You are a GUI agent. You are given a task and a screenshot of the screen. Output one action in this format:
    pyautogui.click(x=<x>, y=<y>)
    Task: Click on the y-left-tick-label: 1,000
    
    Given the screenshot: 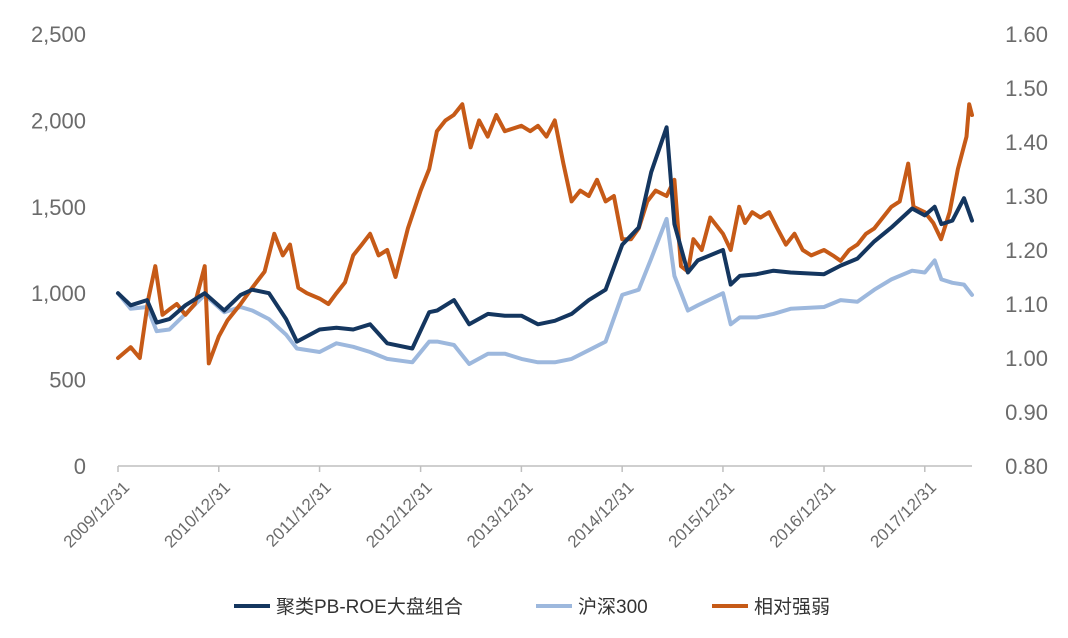 What is the action you would take?
    pyautogui.click(x=58, y=293)
    